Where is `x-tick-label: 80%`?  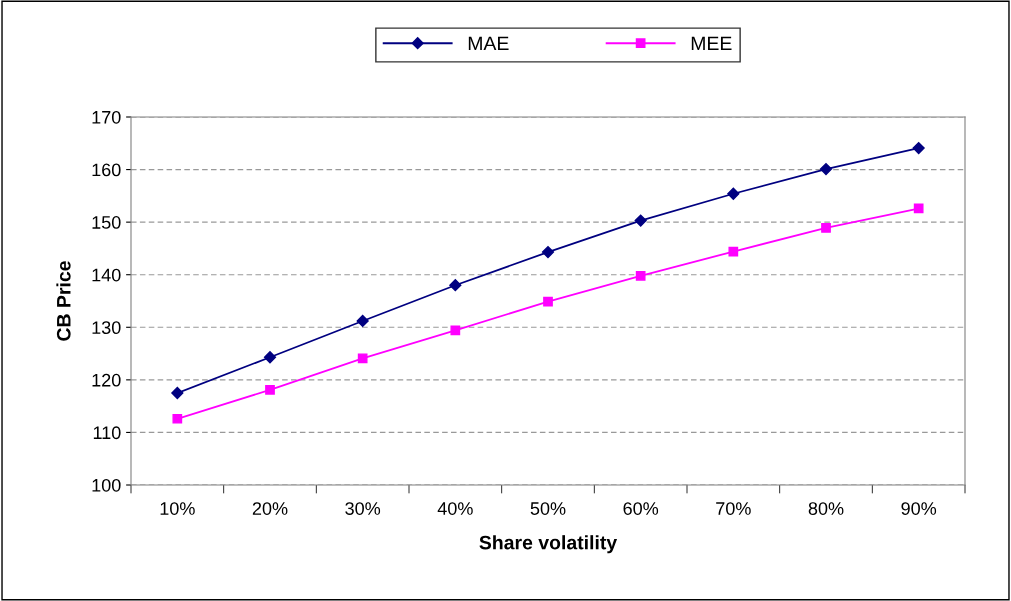 x-tick-label: 80% is located at coordinates (826, 508).